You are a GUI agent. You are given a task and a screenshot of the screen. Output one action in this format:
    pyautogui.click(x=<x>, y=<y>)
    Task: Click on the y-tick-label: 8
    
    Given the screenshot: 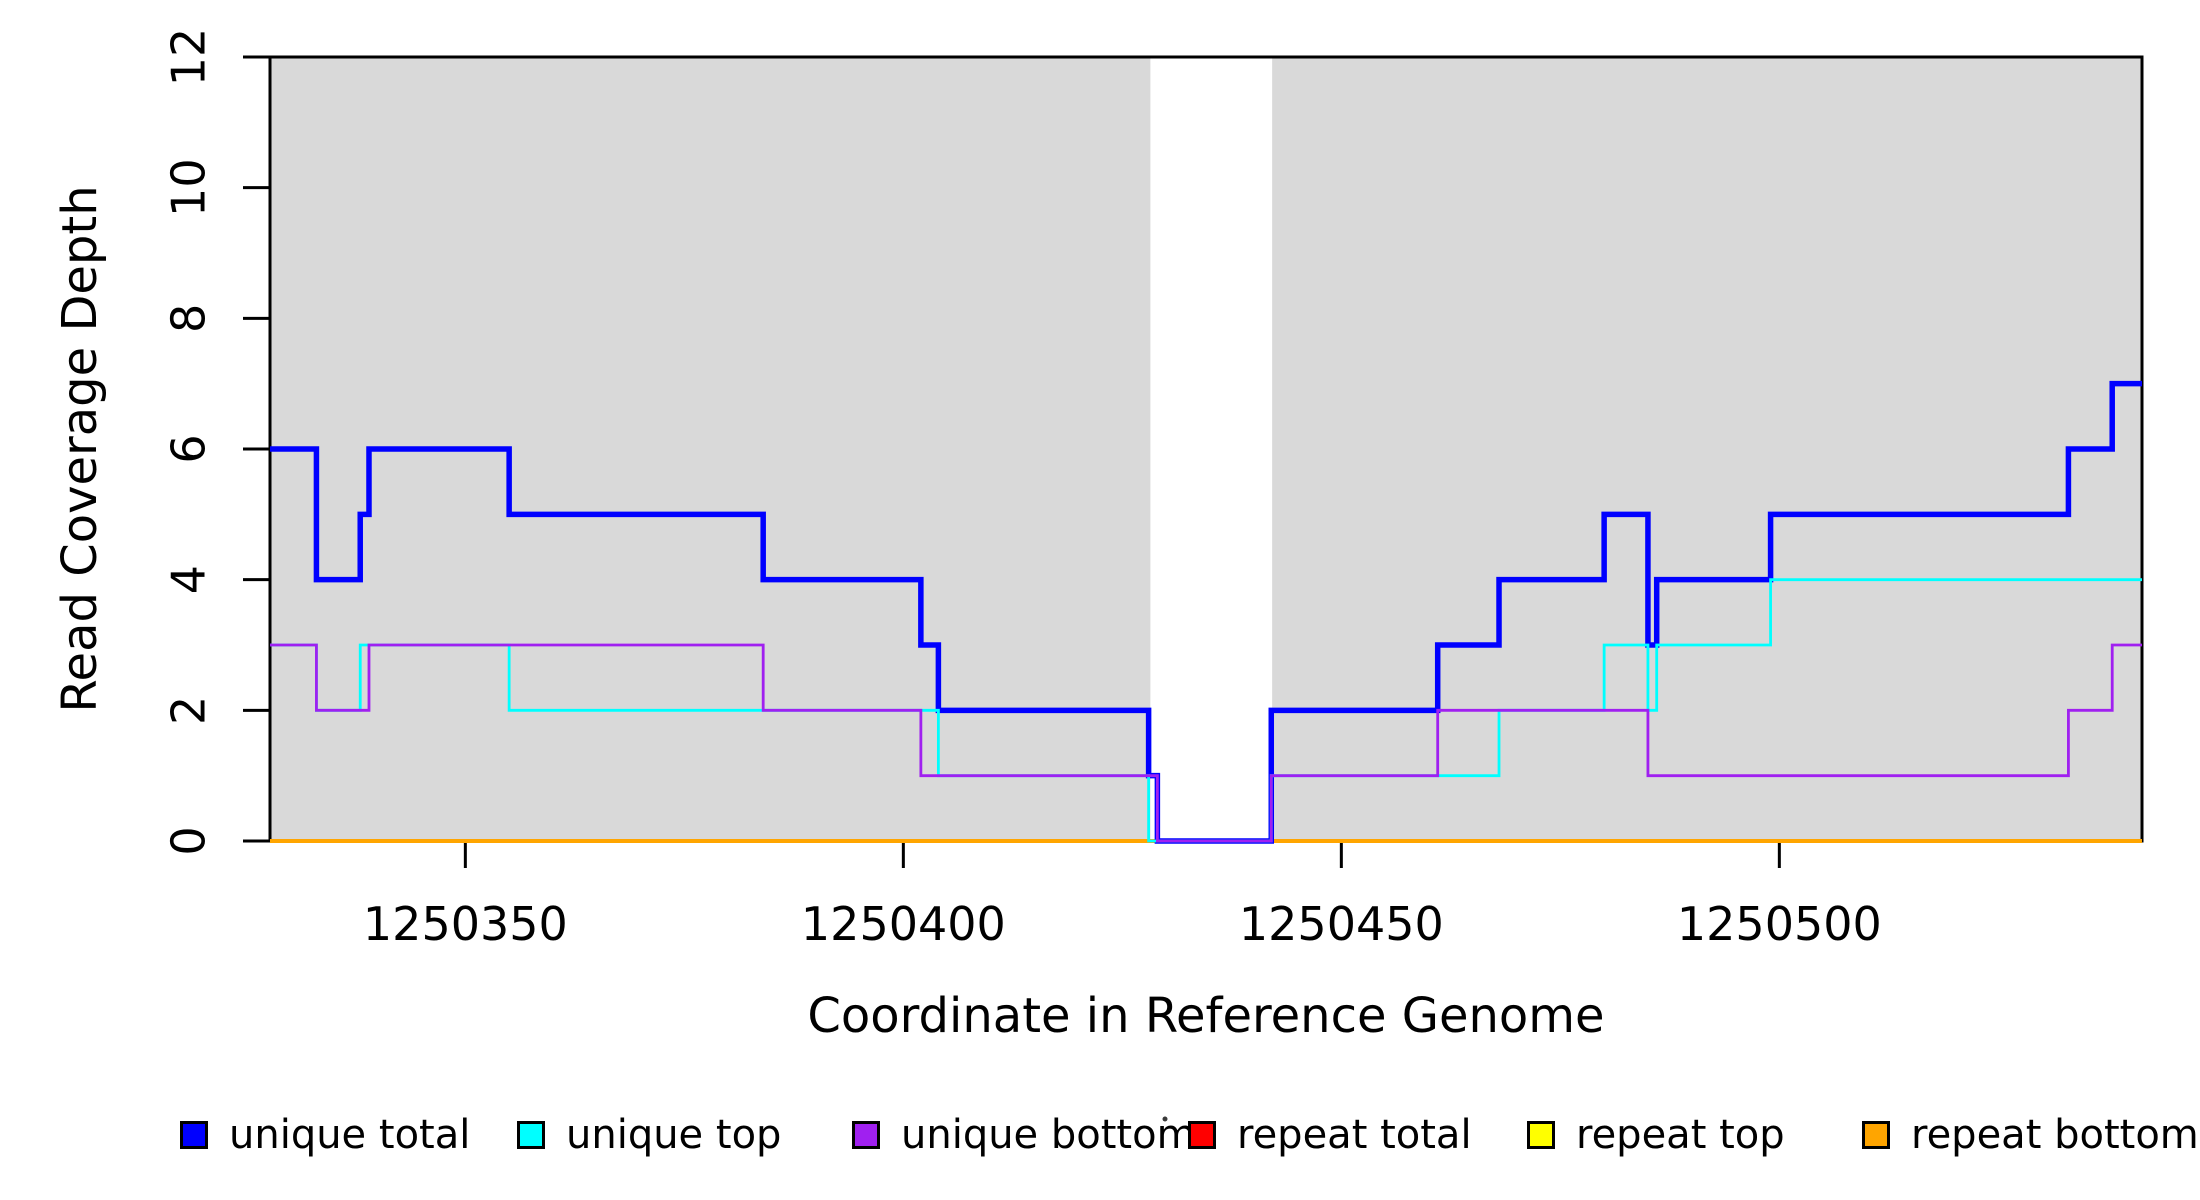 What is the action you would take?
    pyautogui.click(x=189, y=318)
    